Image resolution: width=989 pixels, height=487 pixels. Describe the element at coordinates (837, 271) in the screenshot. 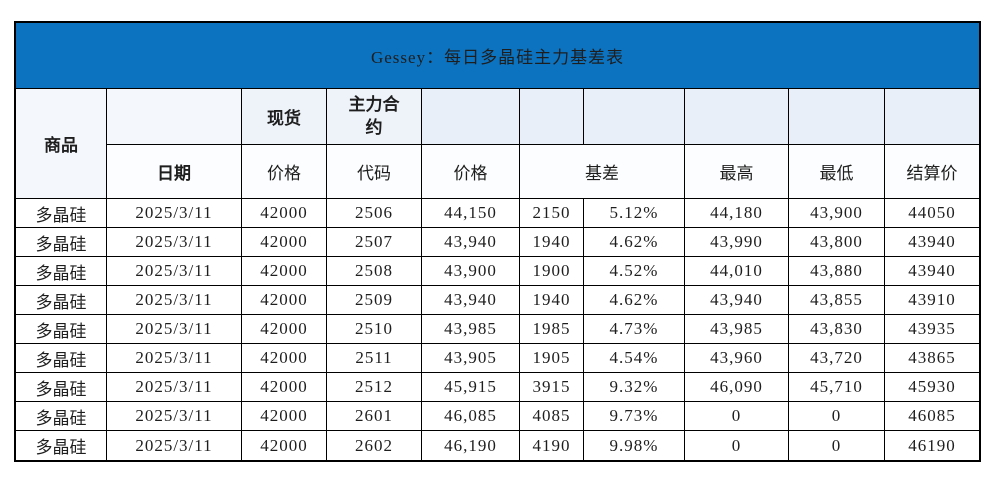

I see `cell-low: 43,880` at that location.